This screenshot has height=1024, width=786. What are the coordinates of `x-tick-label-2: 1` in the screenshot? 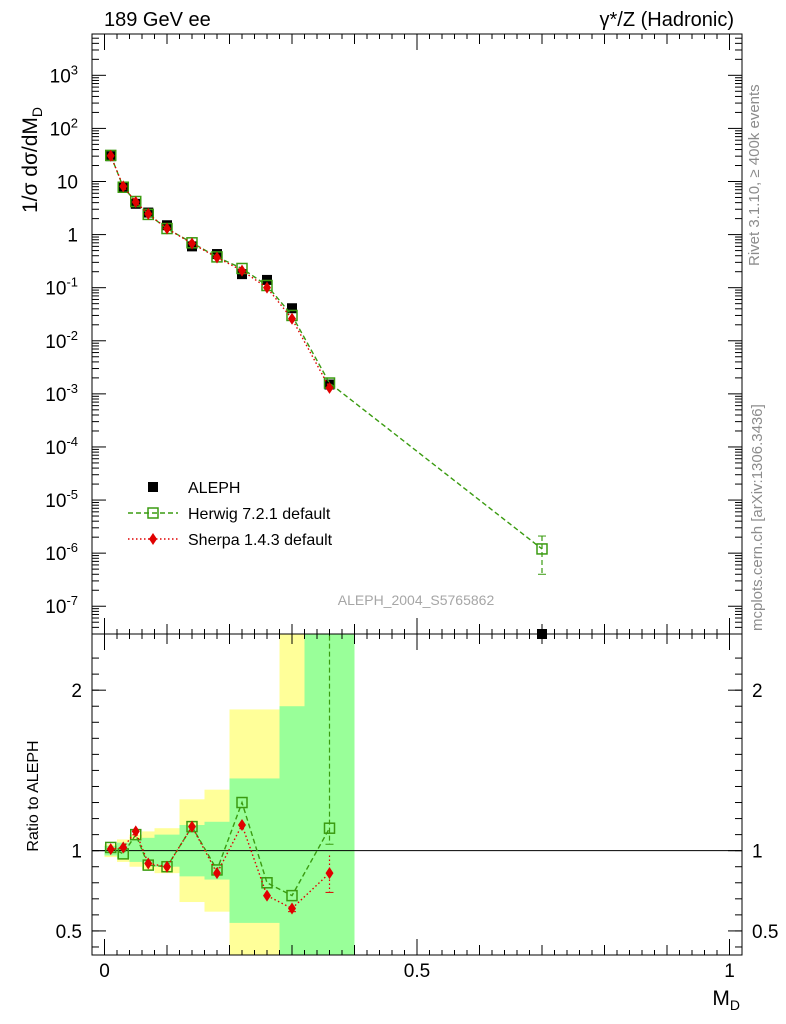 It's located at (729, 971).